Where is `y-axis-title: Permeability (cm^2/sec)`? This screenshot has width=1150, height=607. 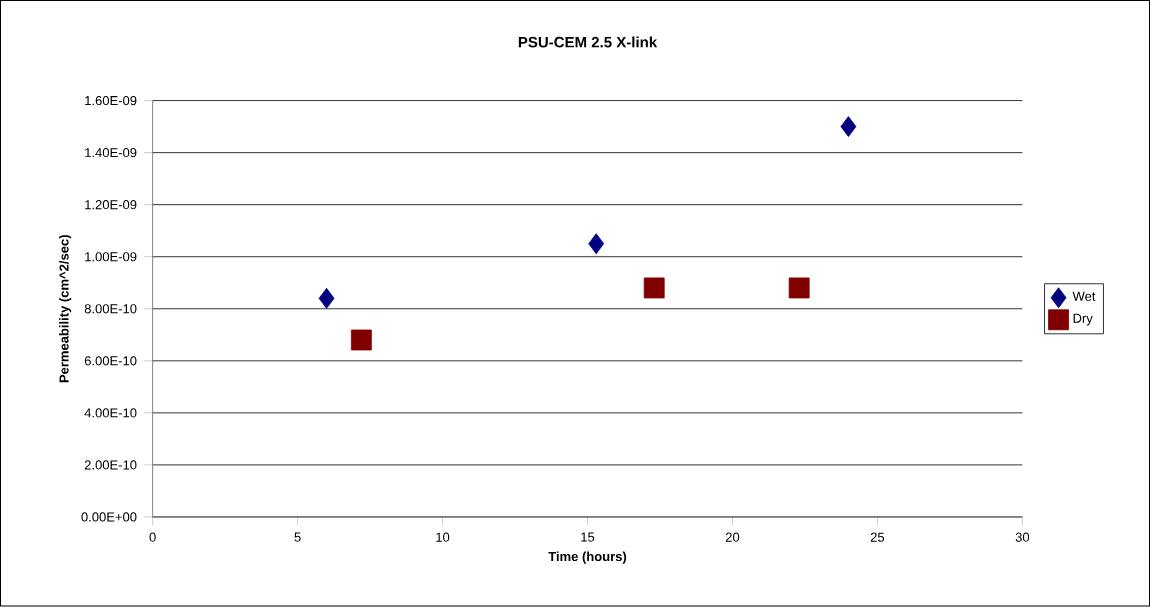 y-axis-title: Permeability (cm^2/sec) is located at coordinates (65, 309).